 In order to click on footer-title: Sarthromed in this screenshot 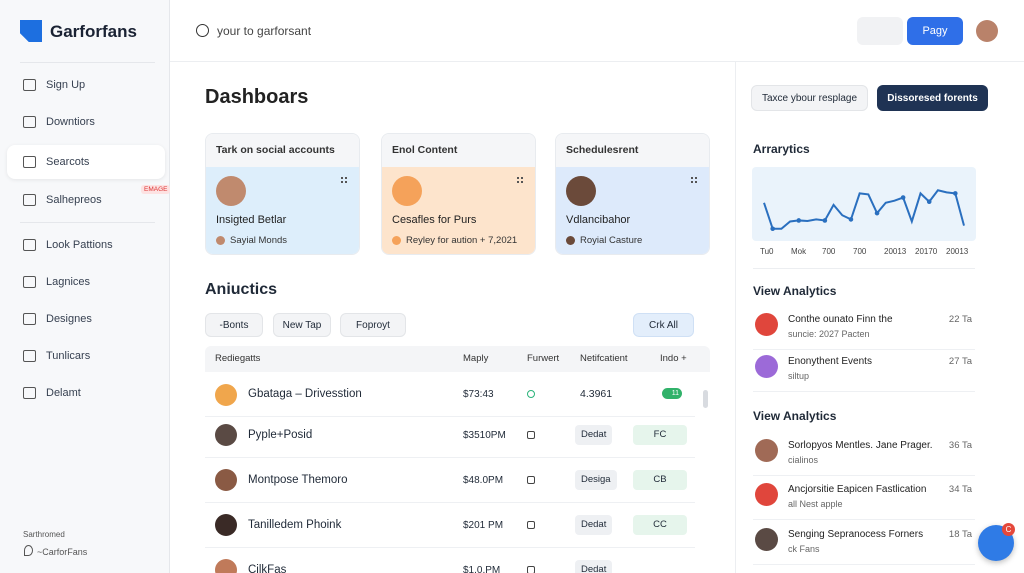, I will do `click(44, 534)`.